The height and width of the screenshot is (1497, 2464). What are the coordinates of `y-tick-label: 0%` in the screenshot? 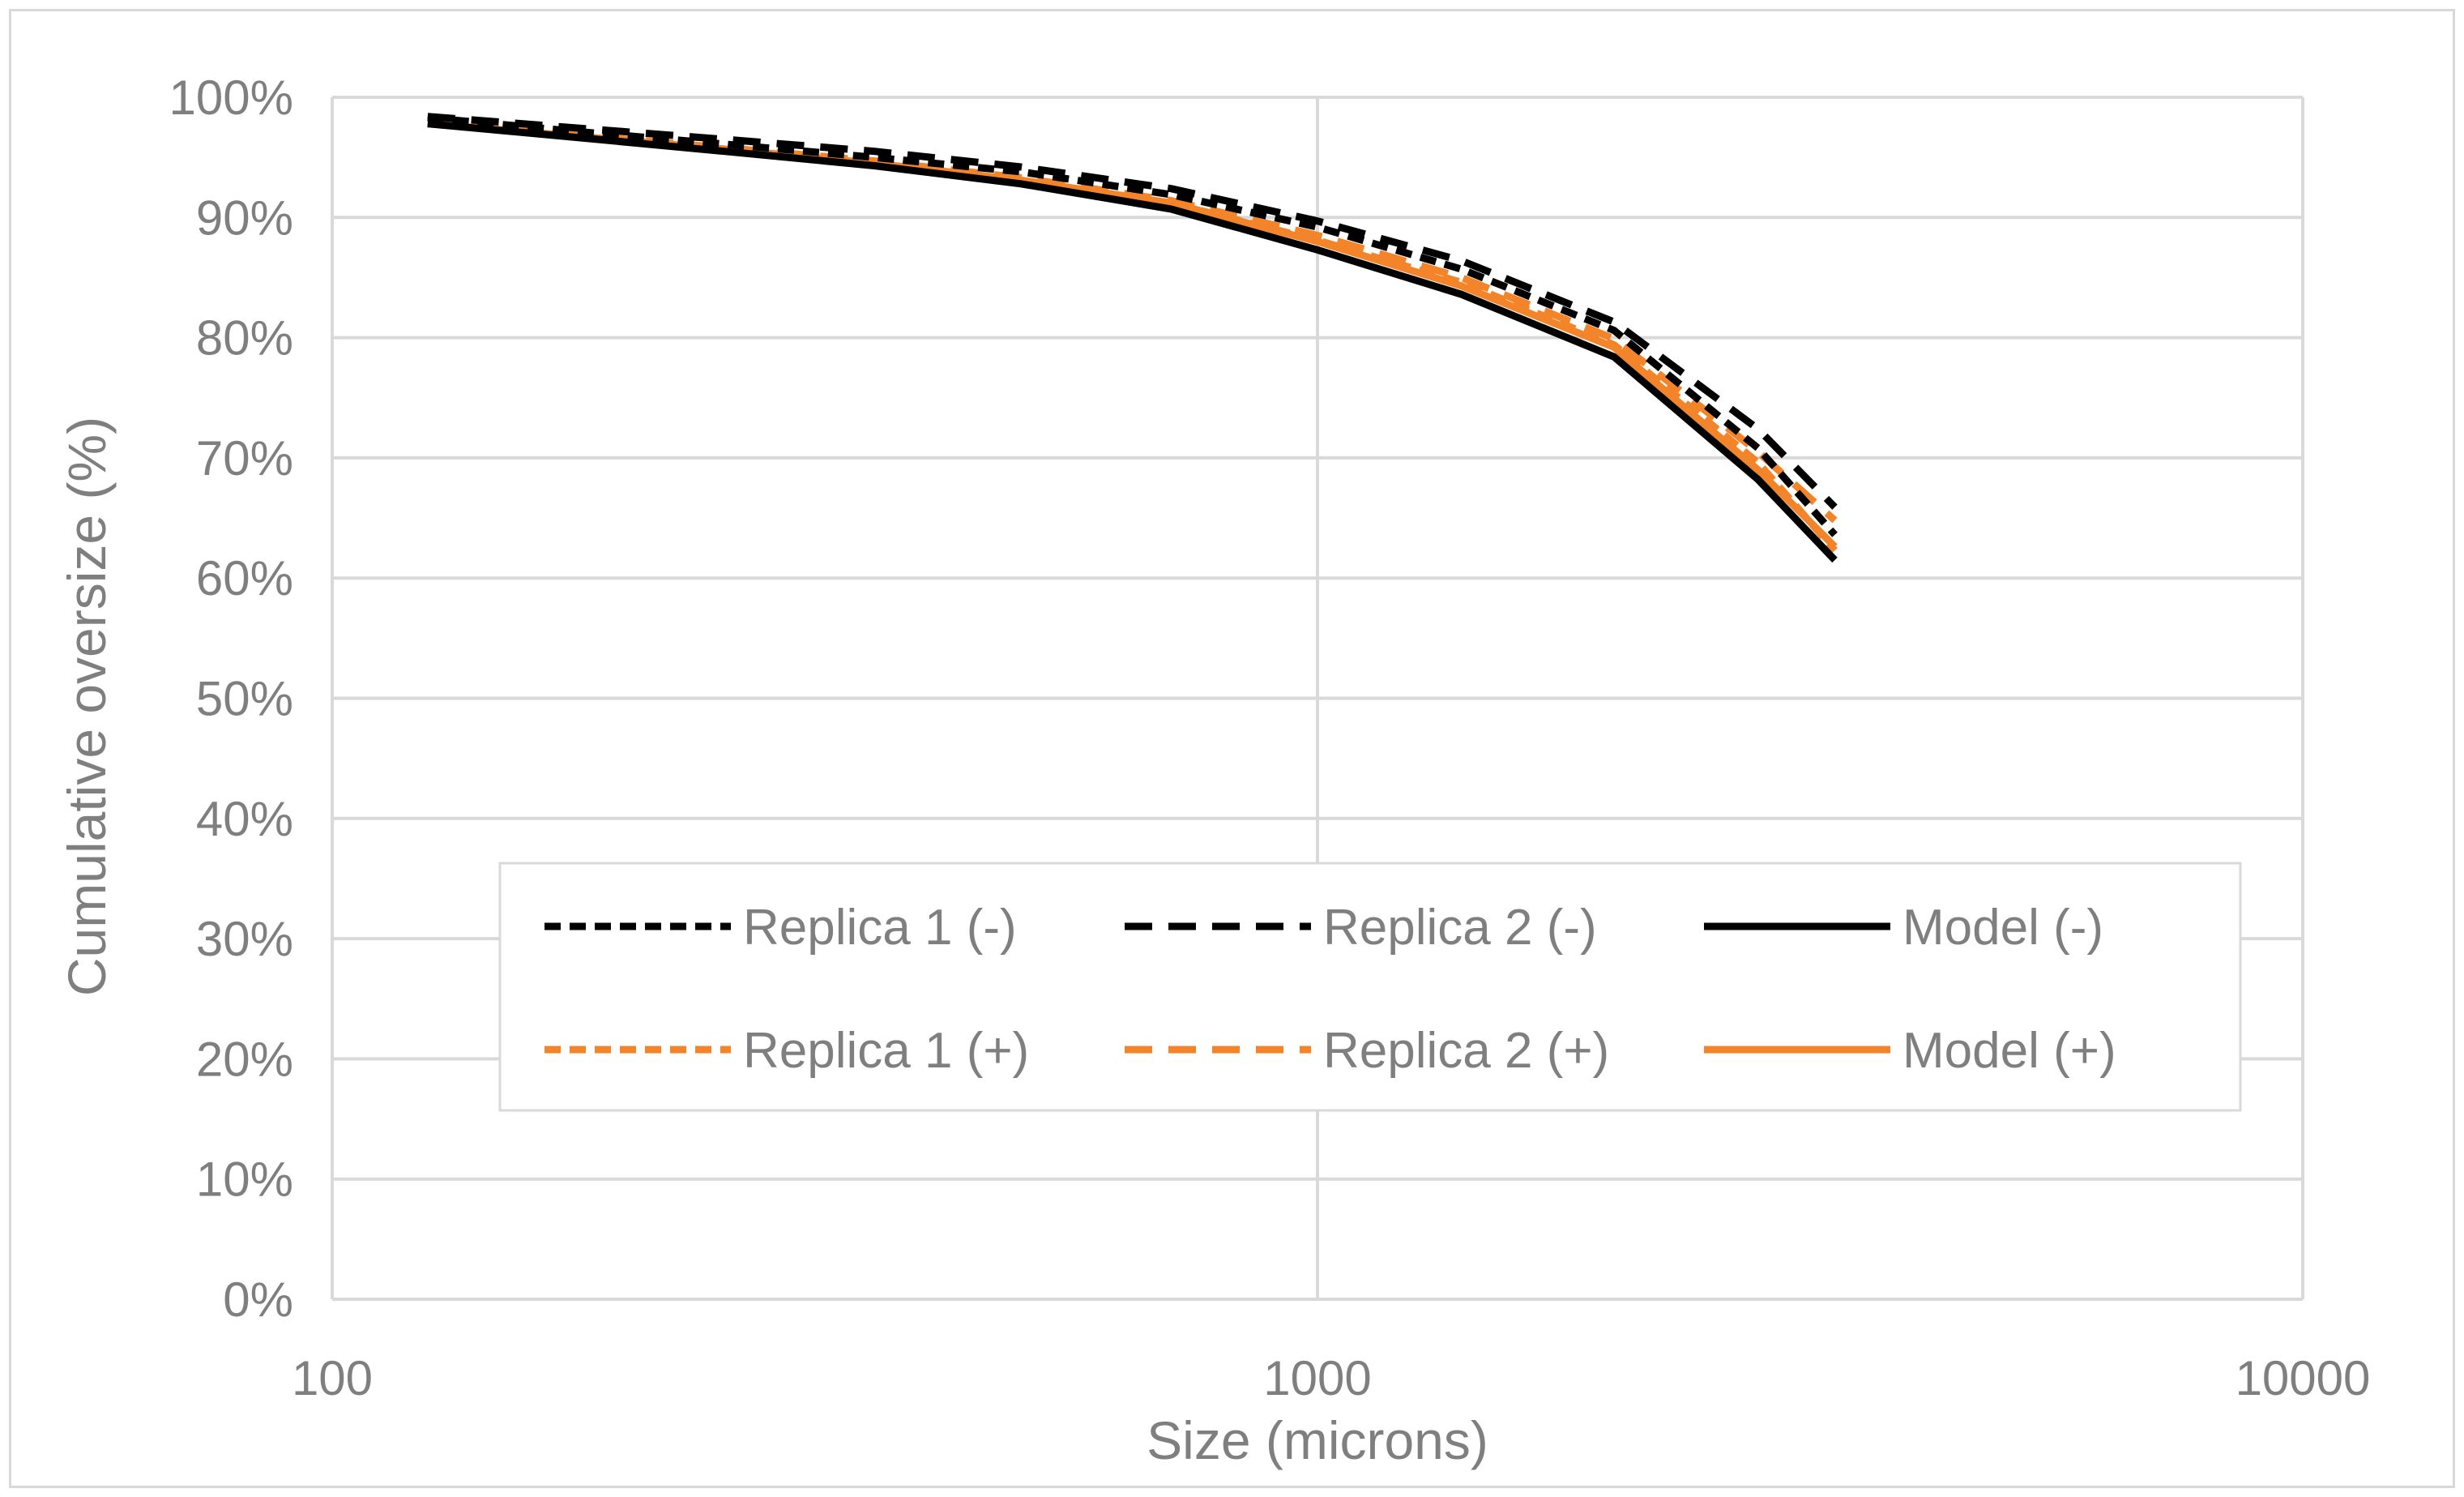 It's located at (258, 1300).